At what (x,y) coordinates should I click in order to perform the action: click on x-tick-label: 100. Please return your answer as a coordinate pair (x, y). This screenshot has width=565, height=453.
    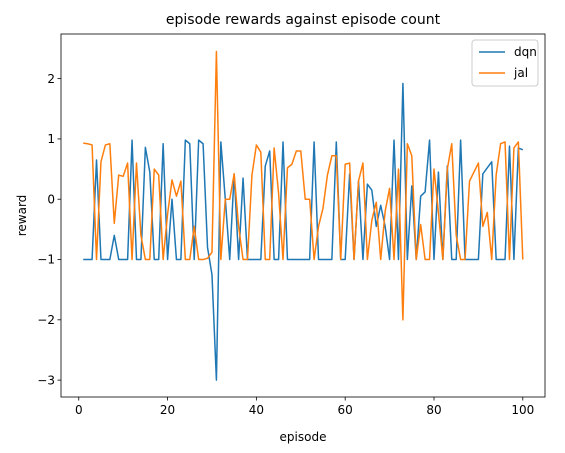
    Looking at the image, I should click on (522, 410).